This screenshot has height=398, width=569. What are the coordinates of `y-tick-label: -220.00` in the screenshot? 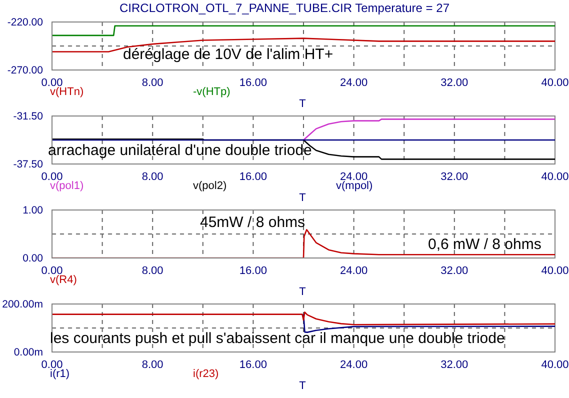 It's located at (25, 22).